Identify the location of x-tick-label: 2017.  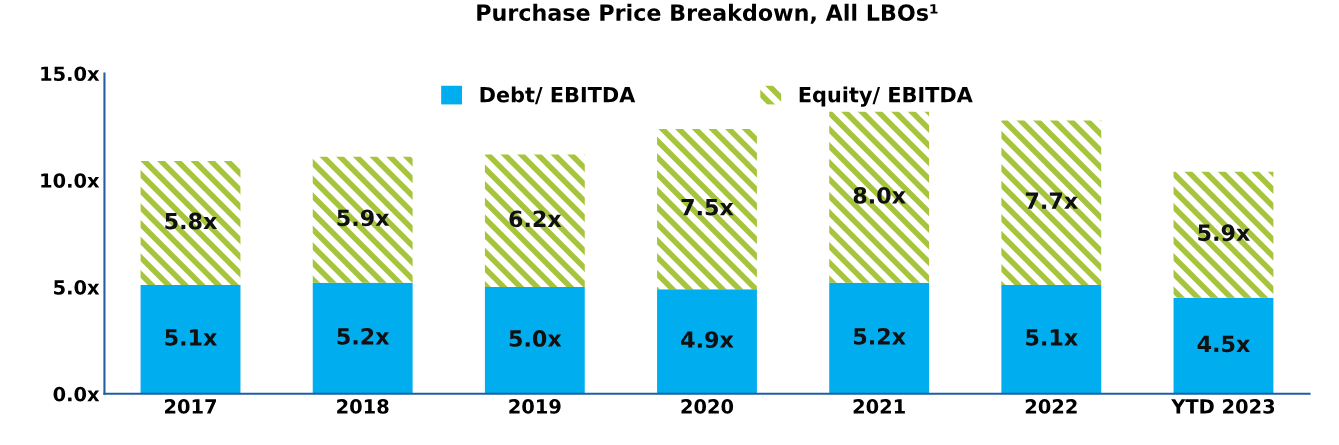
(191, 406).